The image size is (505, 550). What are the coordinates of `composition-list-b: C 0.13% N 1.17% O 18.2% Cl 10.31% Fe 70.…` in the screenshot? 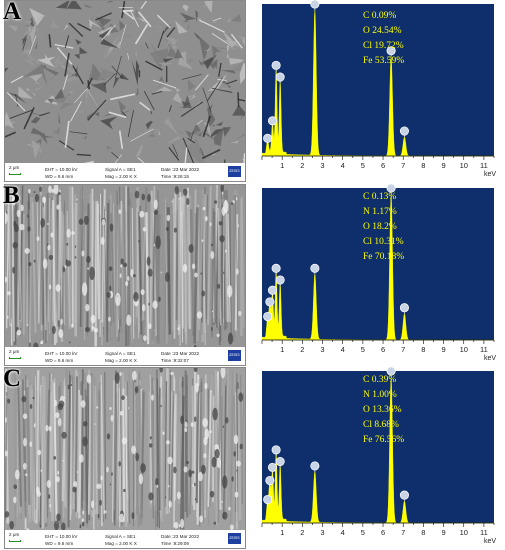 It's located at (383, 227).